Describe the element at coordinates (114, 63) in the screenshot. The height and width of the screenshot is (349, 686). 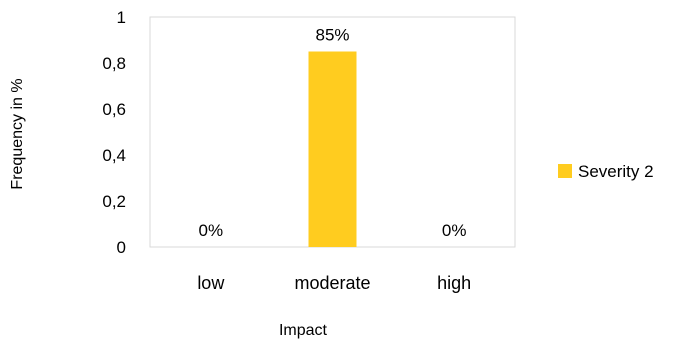
I see `y-tick-label: 0,8` at that location.